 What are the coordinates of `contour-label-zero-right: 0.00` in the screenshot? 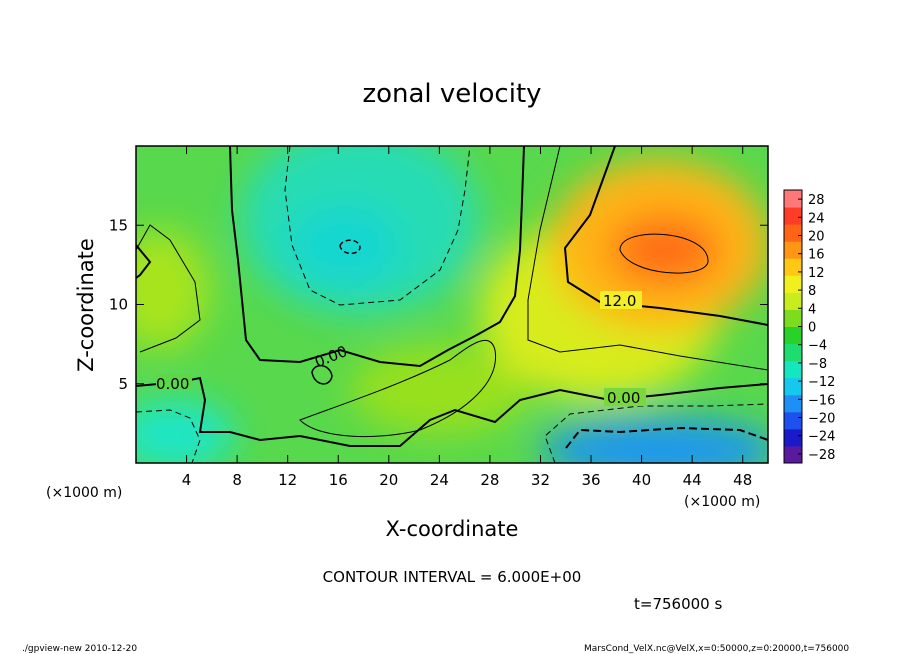 It's located at (623, 398).